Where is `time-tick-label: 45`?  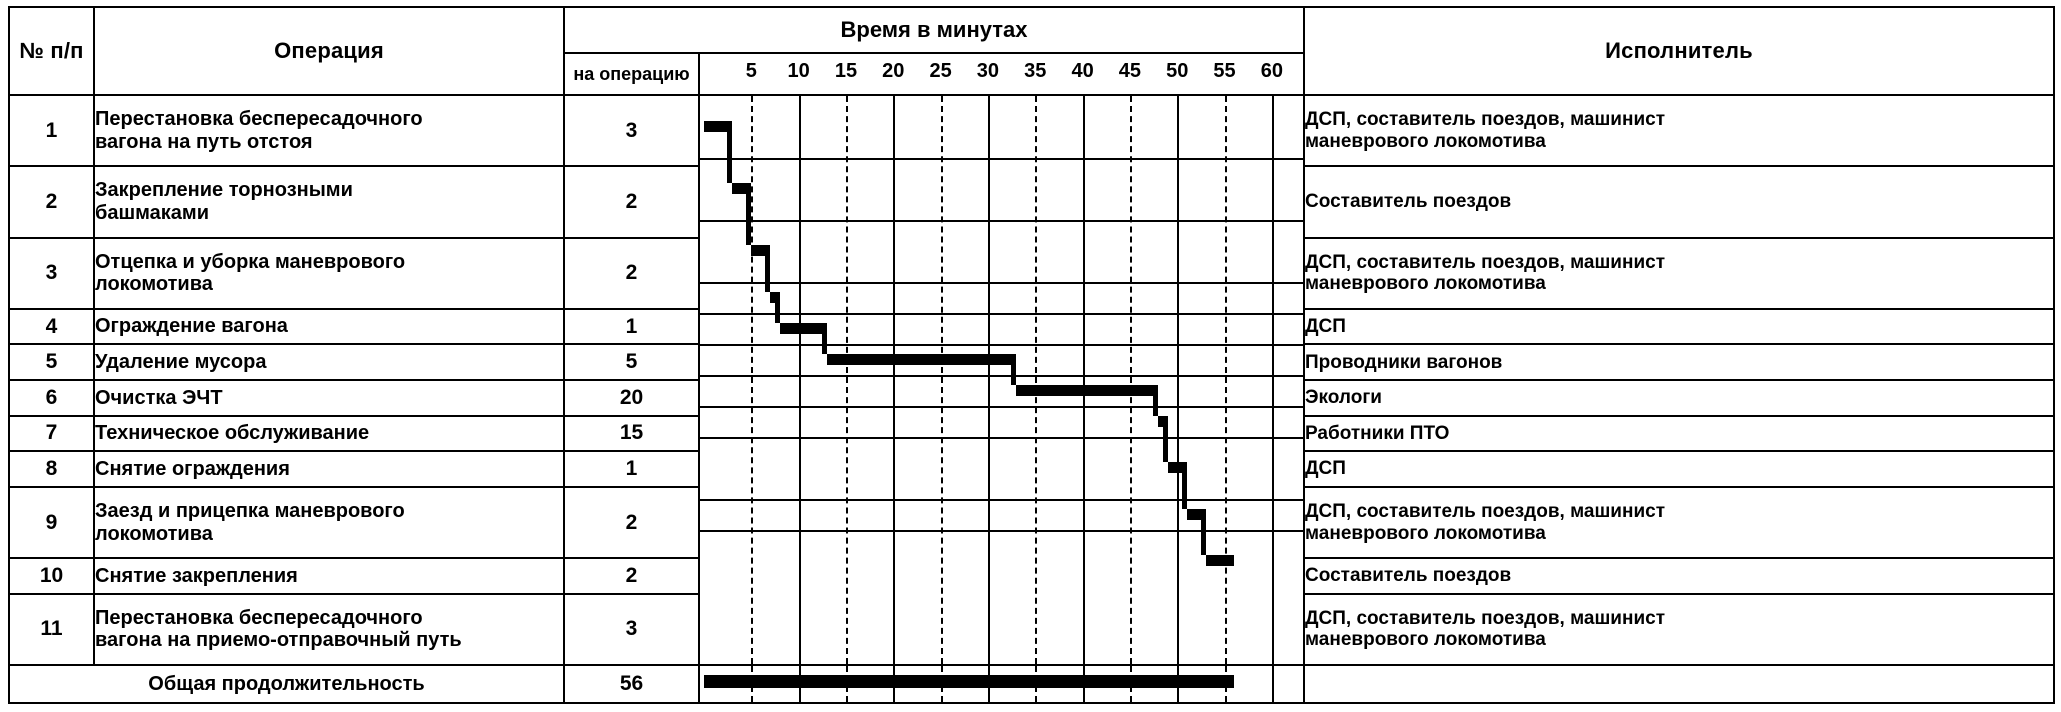
time-tick-label: 45 is located at coordinates (1130, 71).